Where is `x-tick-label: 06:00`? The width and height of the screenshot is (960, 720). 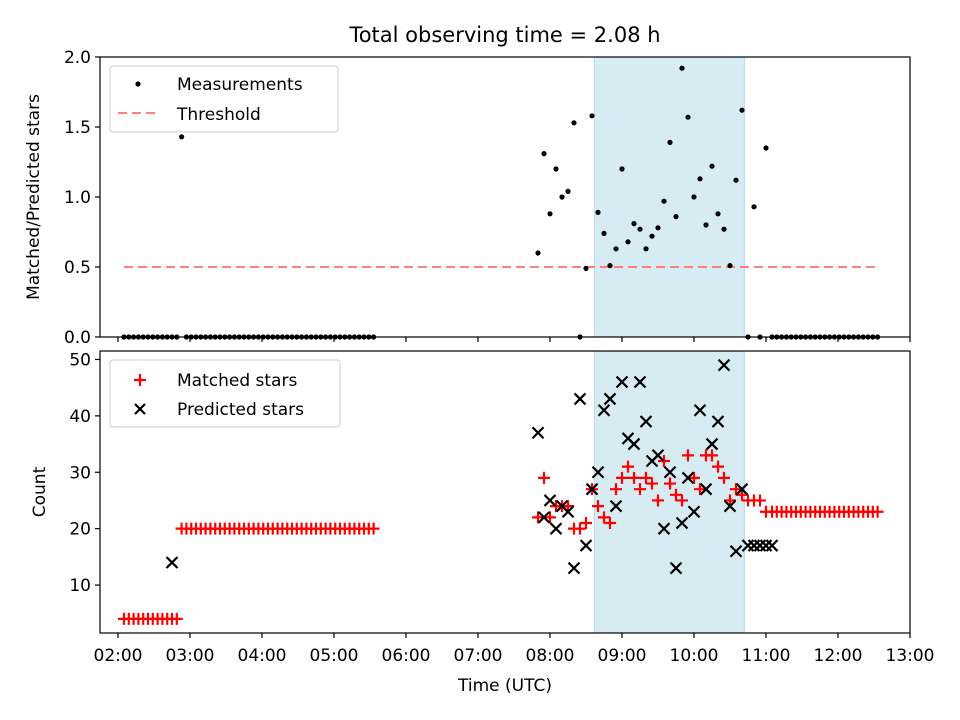 x-tick-label: 06:00 is located at coordinates (406, 656).